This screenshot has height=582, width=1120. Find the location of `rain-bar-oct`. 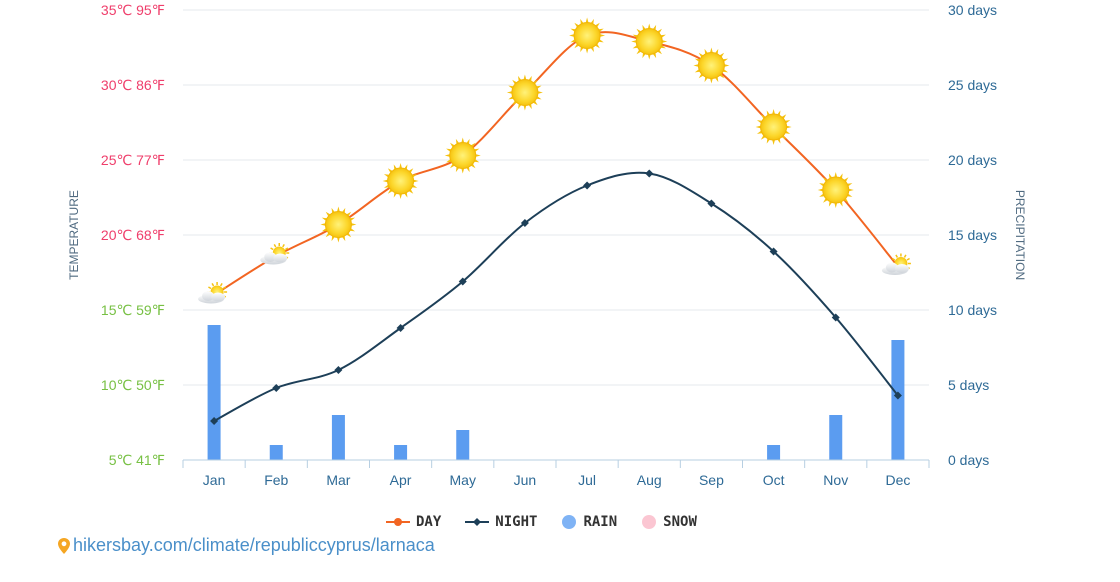

rain-bar-oct is located at coordinates (774, 452).